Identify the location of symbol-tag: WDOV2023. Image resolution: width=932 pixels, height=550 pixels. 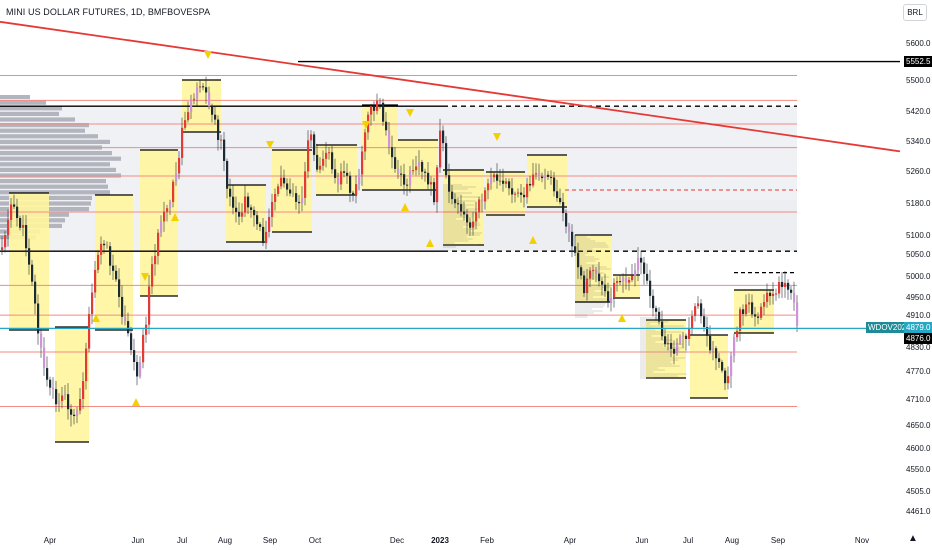
(889, 327).